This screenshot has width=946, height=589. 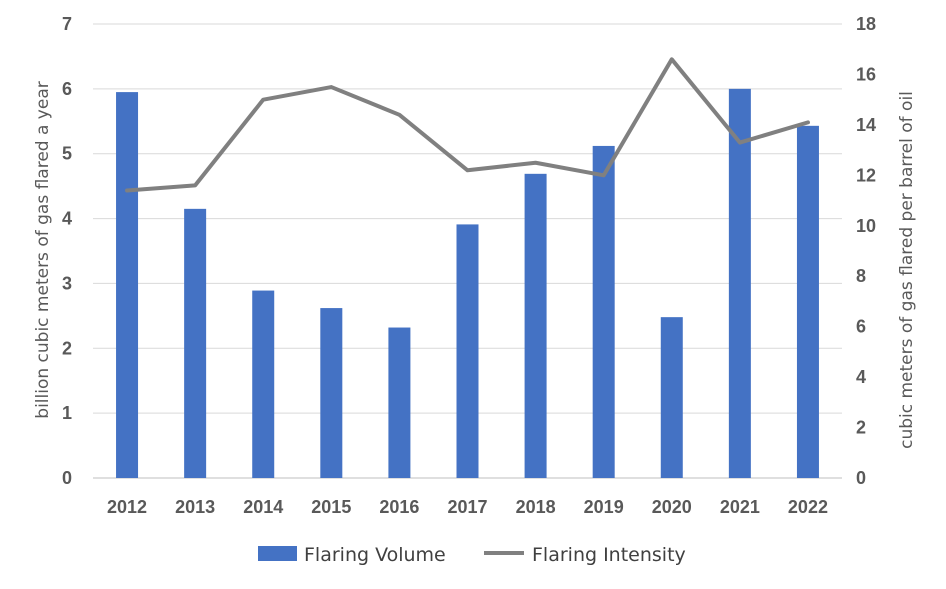 I want to click on bar-2021, so click(x=739, y=283).